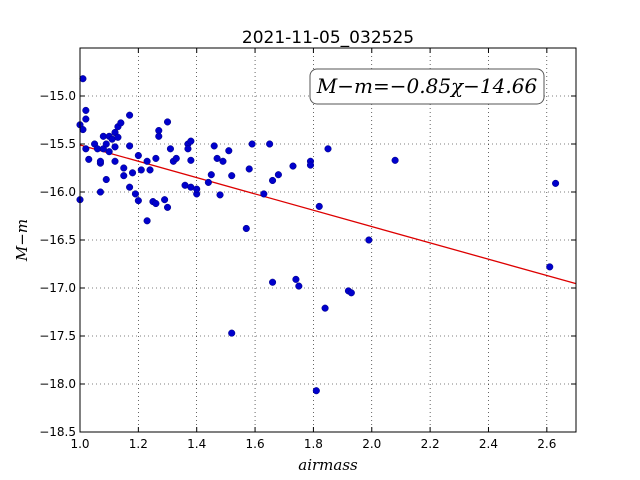 The width and height of the screenshot is (640, 480). I want to click on y-tick-label: −16.5, so click(57, 240).